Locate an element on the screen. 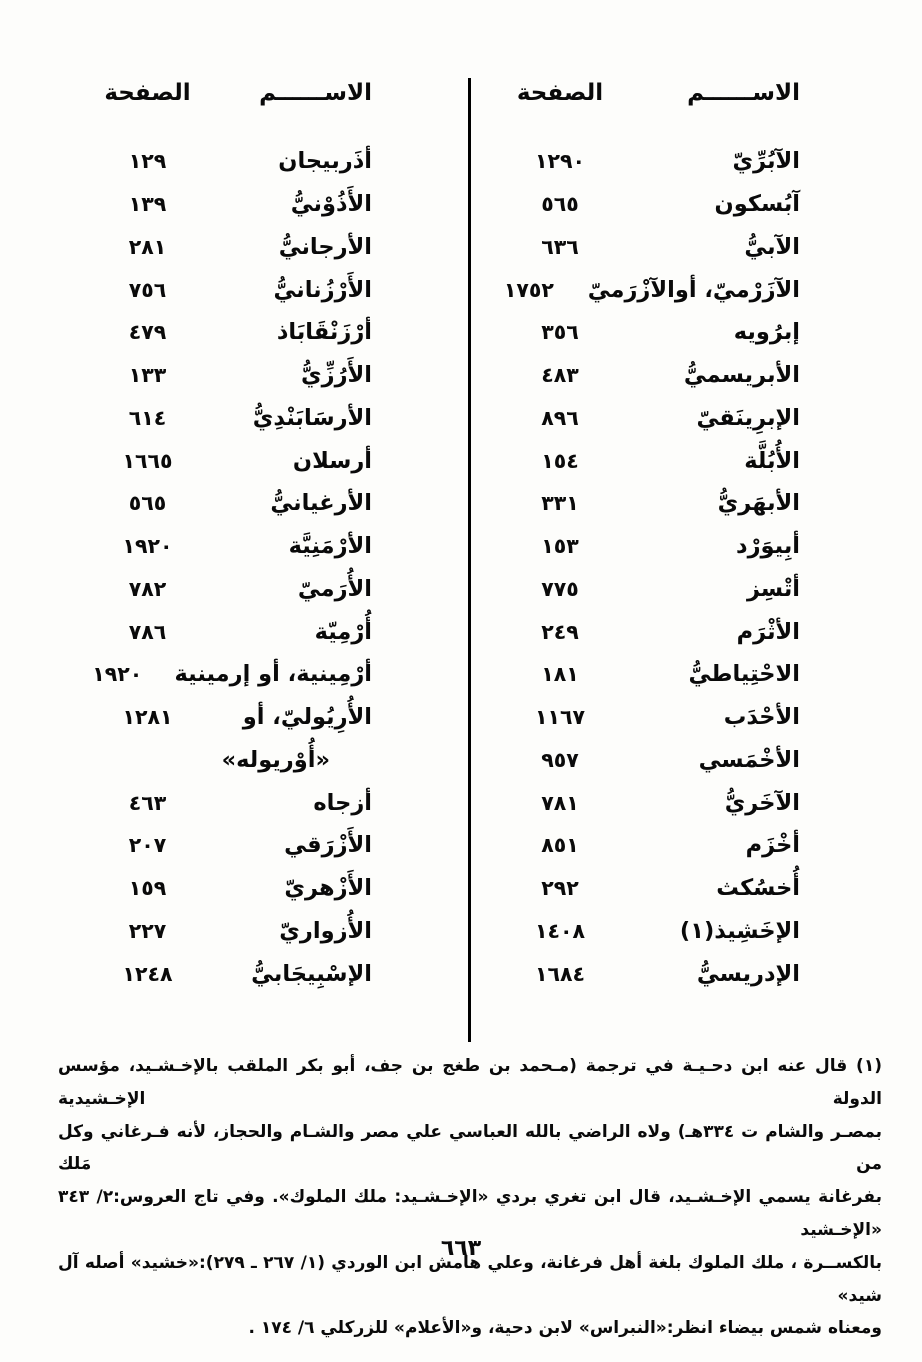 This screenshot has height=1362, width=922. entry-name: أخْزَم is located at coordinates (772, 845).